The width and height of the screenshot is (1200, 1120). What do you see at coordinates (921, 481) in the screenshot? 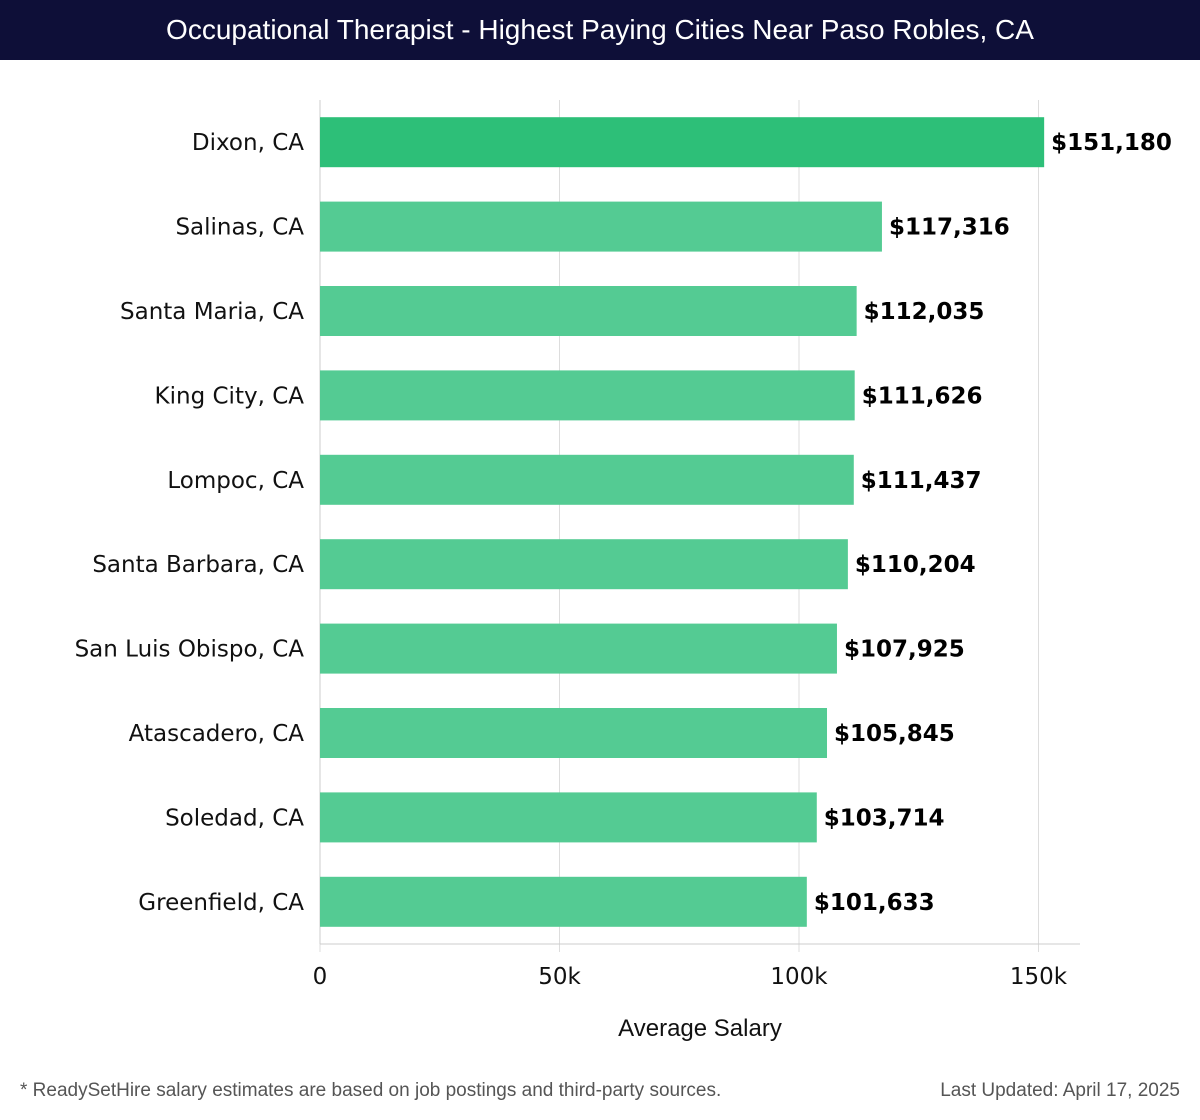
I see `value-label: $111,437` at bounding box center [921, 481].